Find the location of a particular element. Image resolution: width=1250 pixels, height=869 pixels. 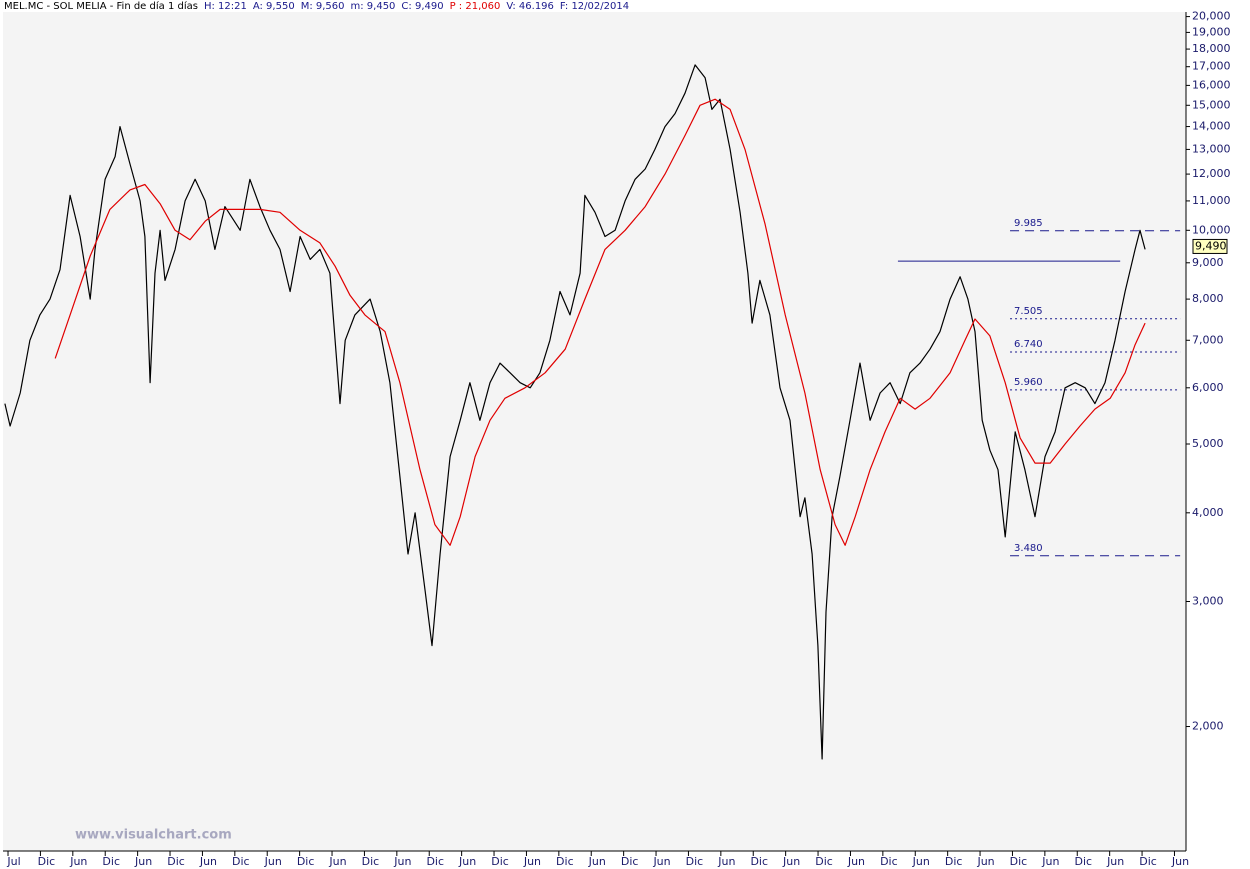

watermark: www.visualchart.com is located at coordinates (153, 835).